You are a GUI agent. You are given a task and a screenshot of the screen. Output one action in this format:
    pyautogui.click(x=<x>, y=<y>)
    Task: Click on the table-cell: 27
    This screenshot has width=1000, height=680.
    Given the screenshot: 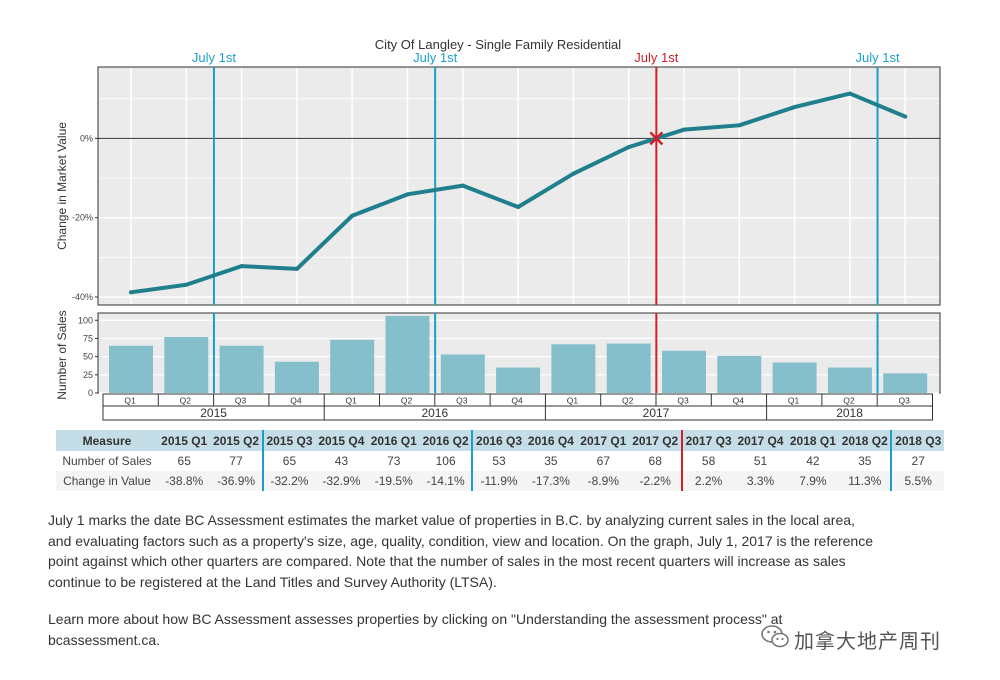 What is the action you would take?
    pyautogui.click(x=917, y=461)
    